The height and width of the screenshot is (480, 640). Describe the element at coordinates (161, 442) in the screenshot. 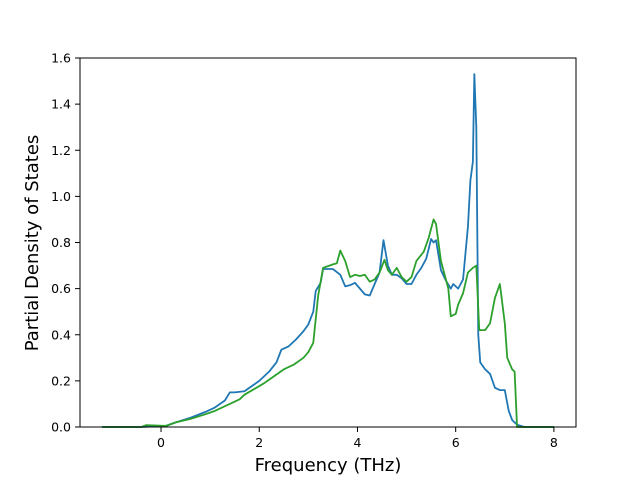

I see `x-tick-label: 0` at that location.